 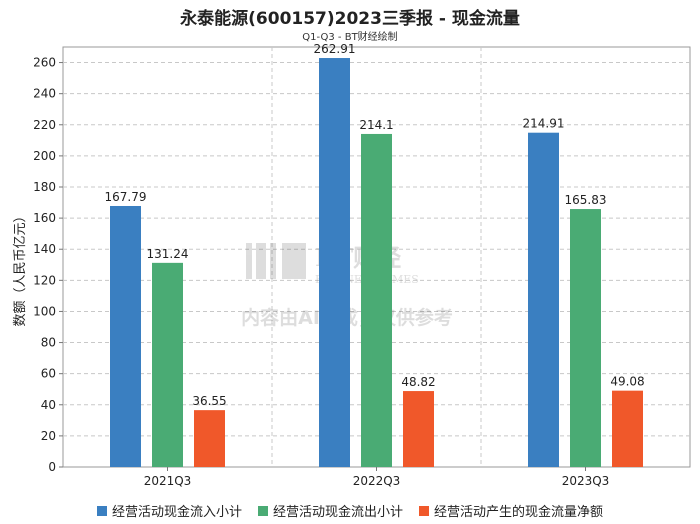 I want to click on y-tick-label: 0, so click(x=52, y=467).